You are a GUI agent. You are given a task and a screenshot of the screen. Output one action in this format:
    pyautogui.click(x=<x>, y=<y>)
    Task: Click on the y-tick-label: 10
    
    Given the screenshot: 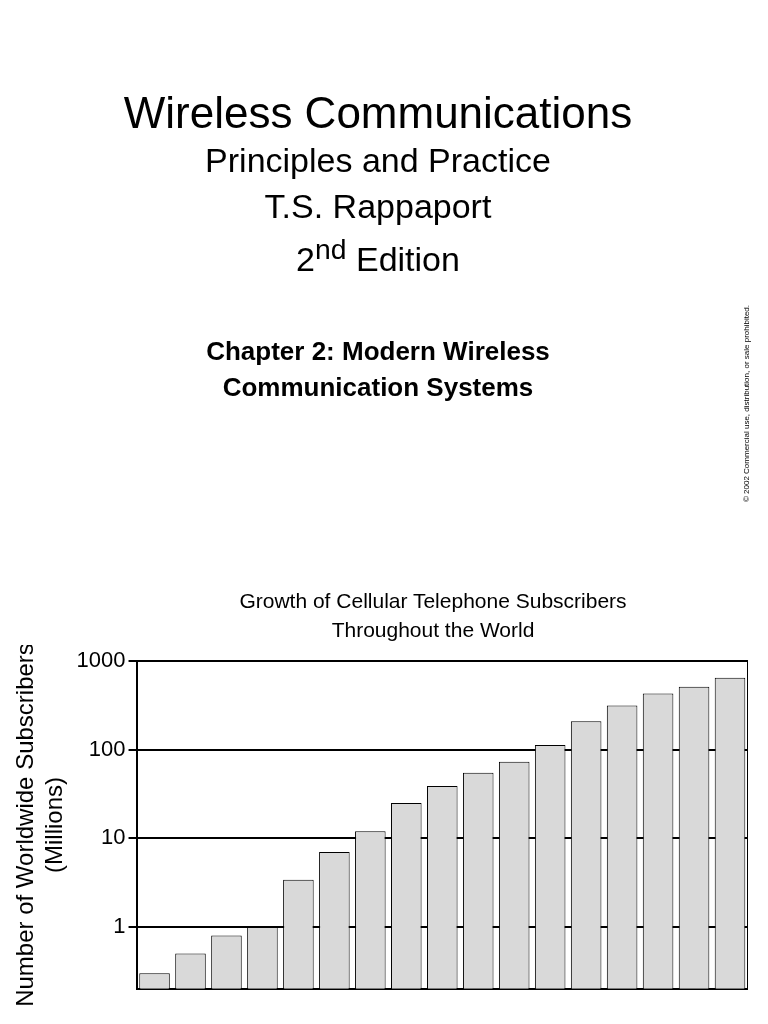 What is the action you would take?
    pyautogui.click(x=113, y=837)
    